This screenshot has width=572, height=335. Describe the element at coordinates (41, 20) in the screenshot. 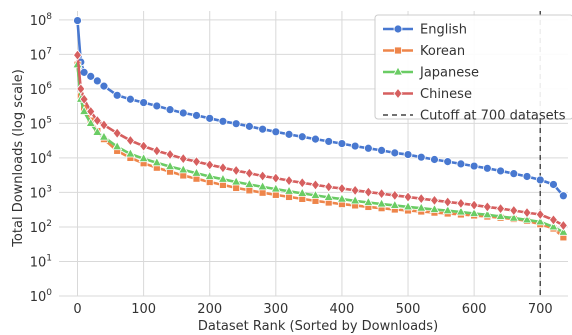

I see `y-tick-label: 10⁸` at that location.